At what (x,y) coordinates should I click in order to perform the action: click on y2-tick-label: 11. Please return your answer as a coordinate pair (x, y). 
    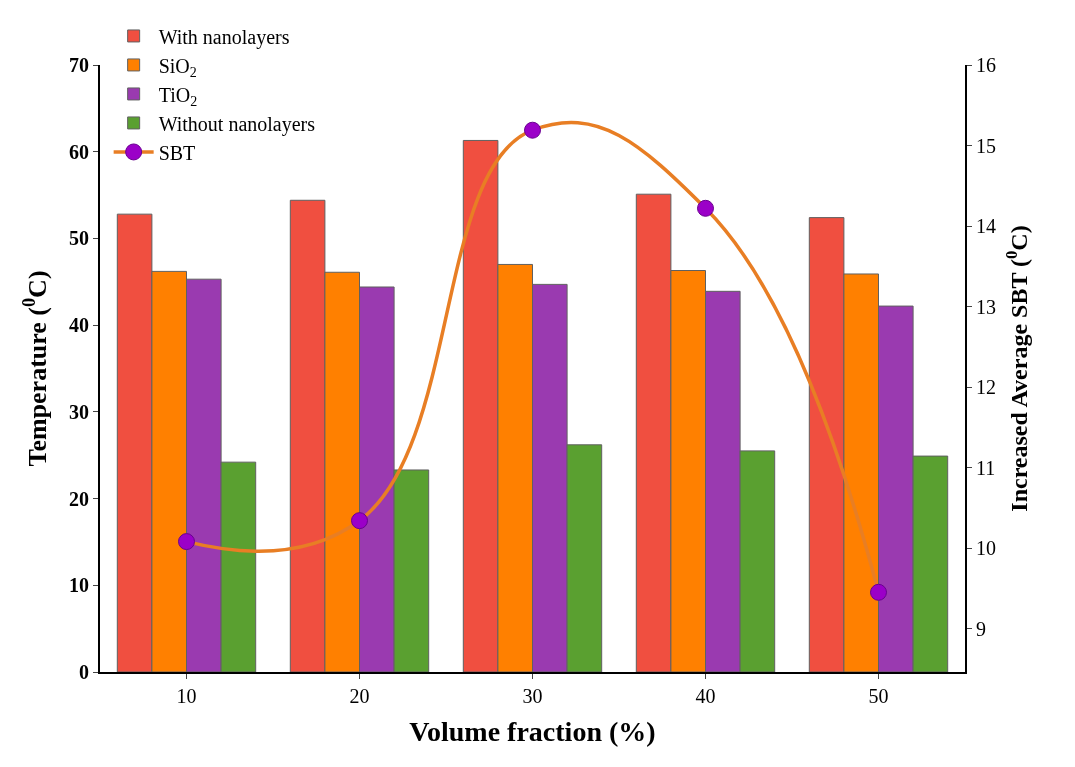
    Looking at the image, I should click on (986, 467).